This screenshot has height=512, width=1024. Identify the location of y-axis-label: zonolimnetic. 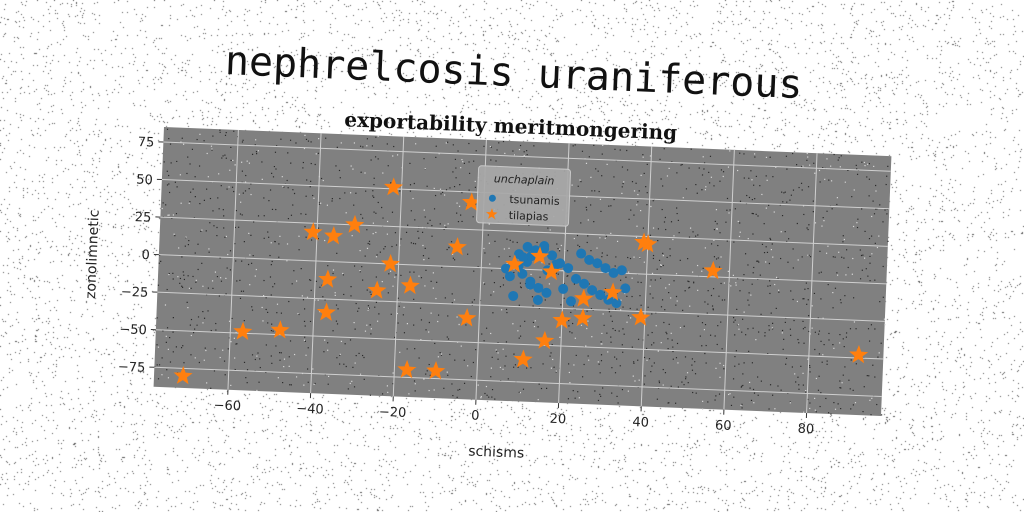
(93, 254).